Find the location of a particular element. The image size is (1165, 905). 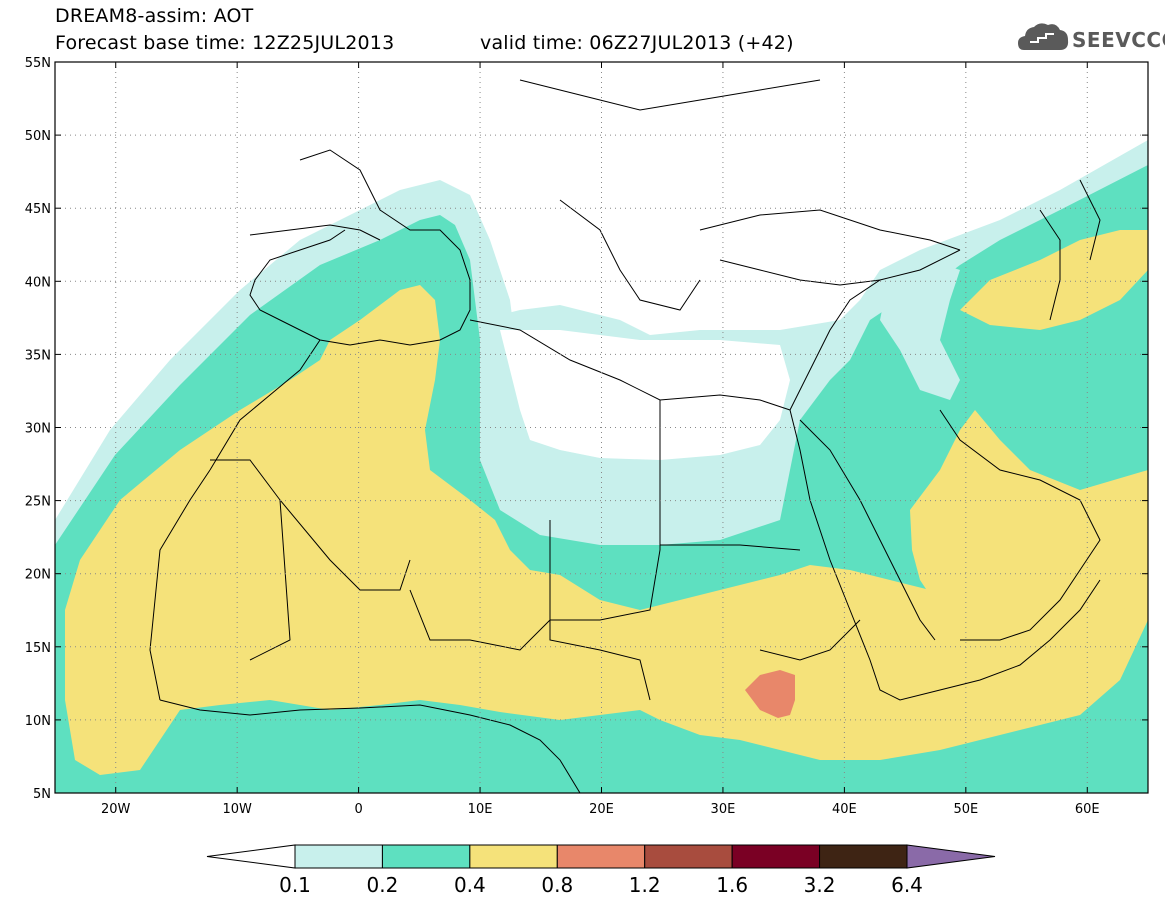

lat-label: 30N is located at coordinates (38, 429).